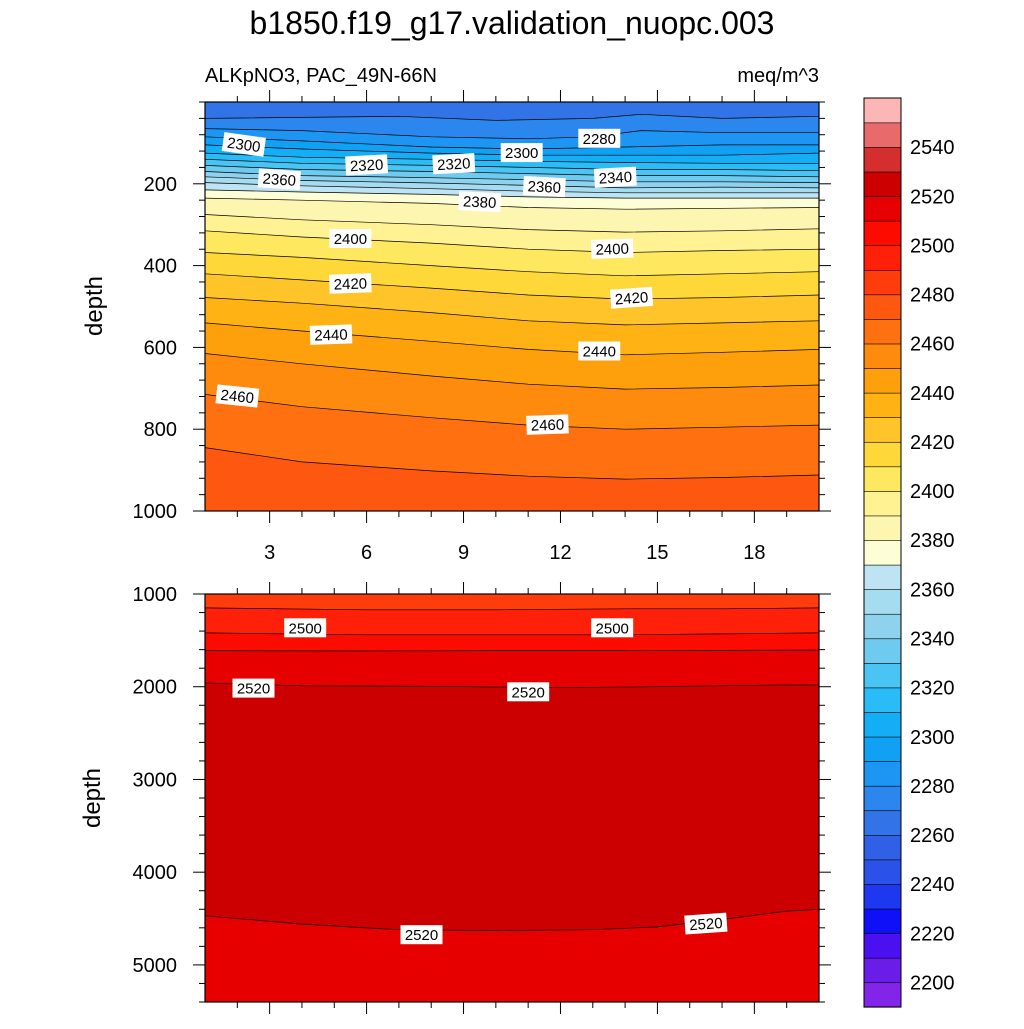 The height and width of the screenshot is (1029, 1024). Describe the element at coordinates (463, 553) in the screenshot. I see `x-tick-label: 9` at that location.